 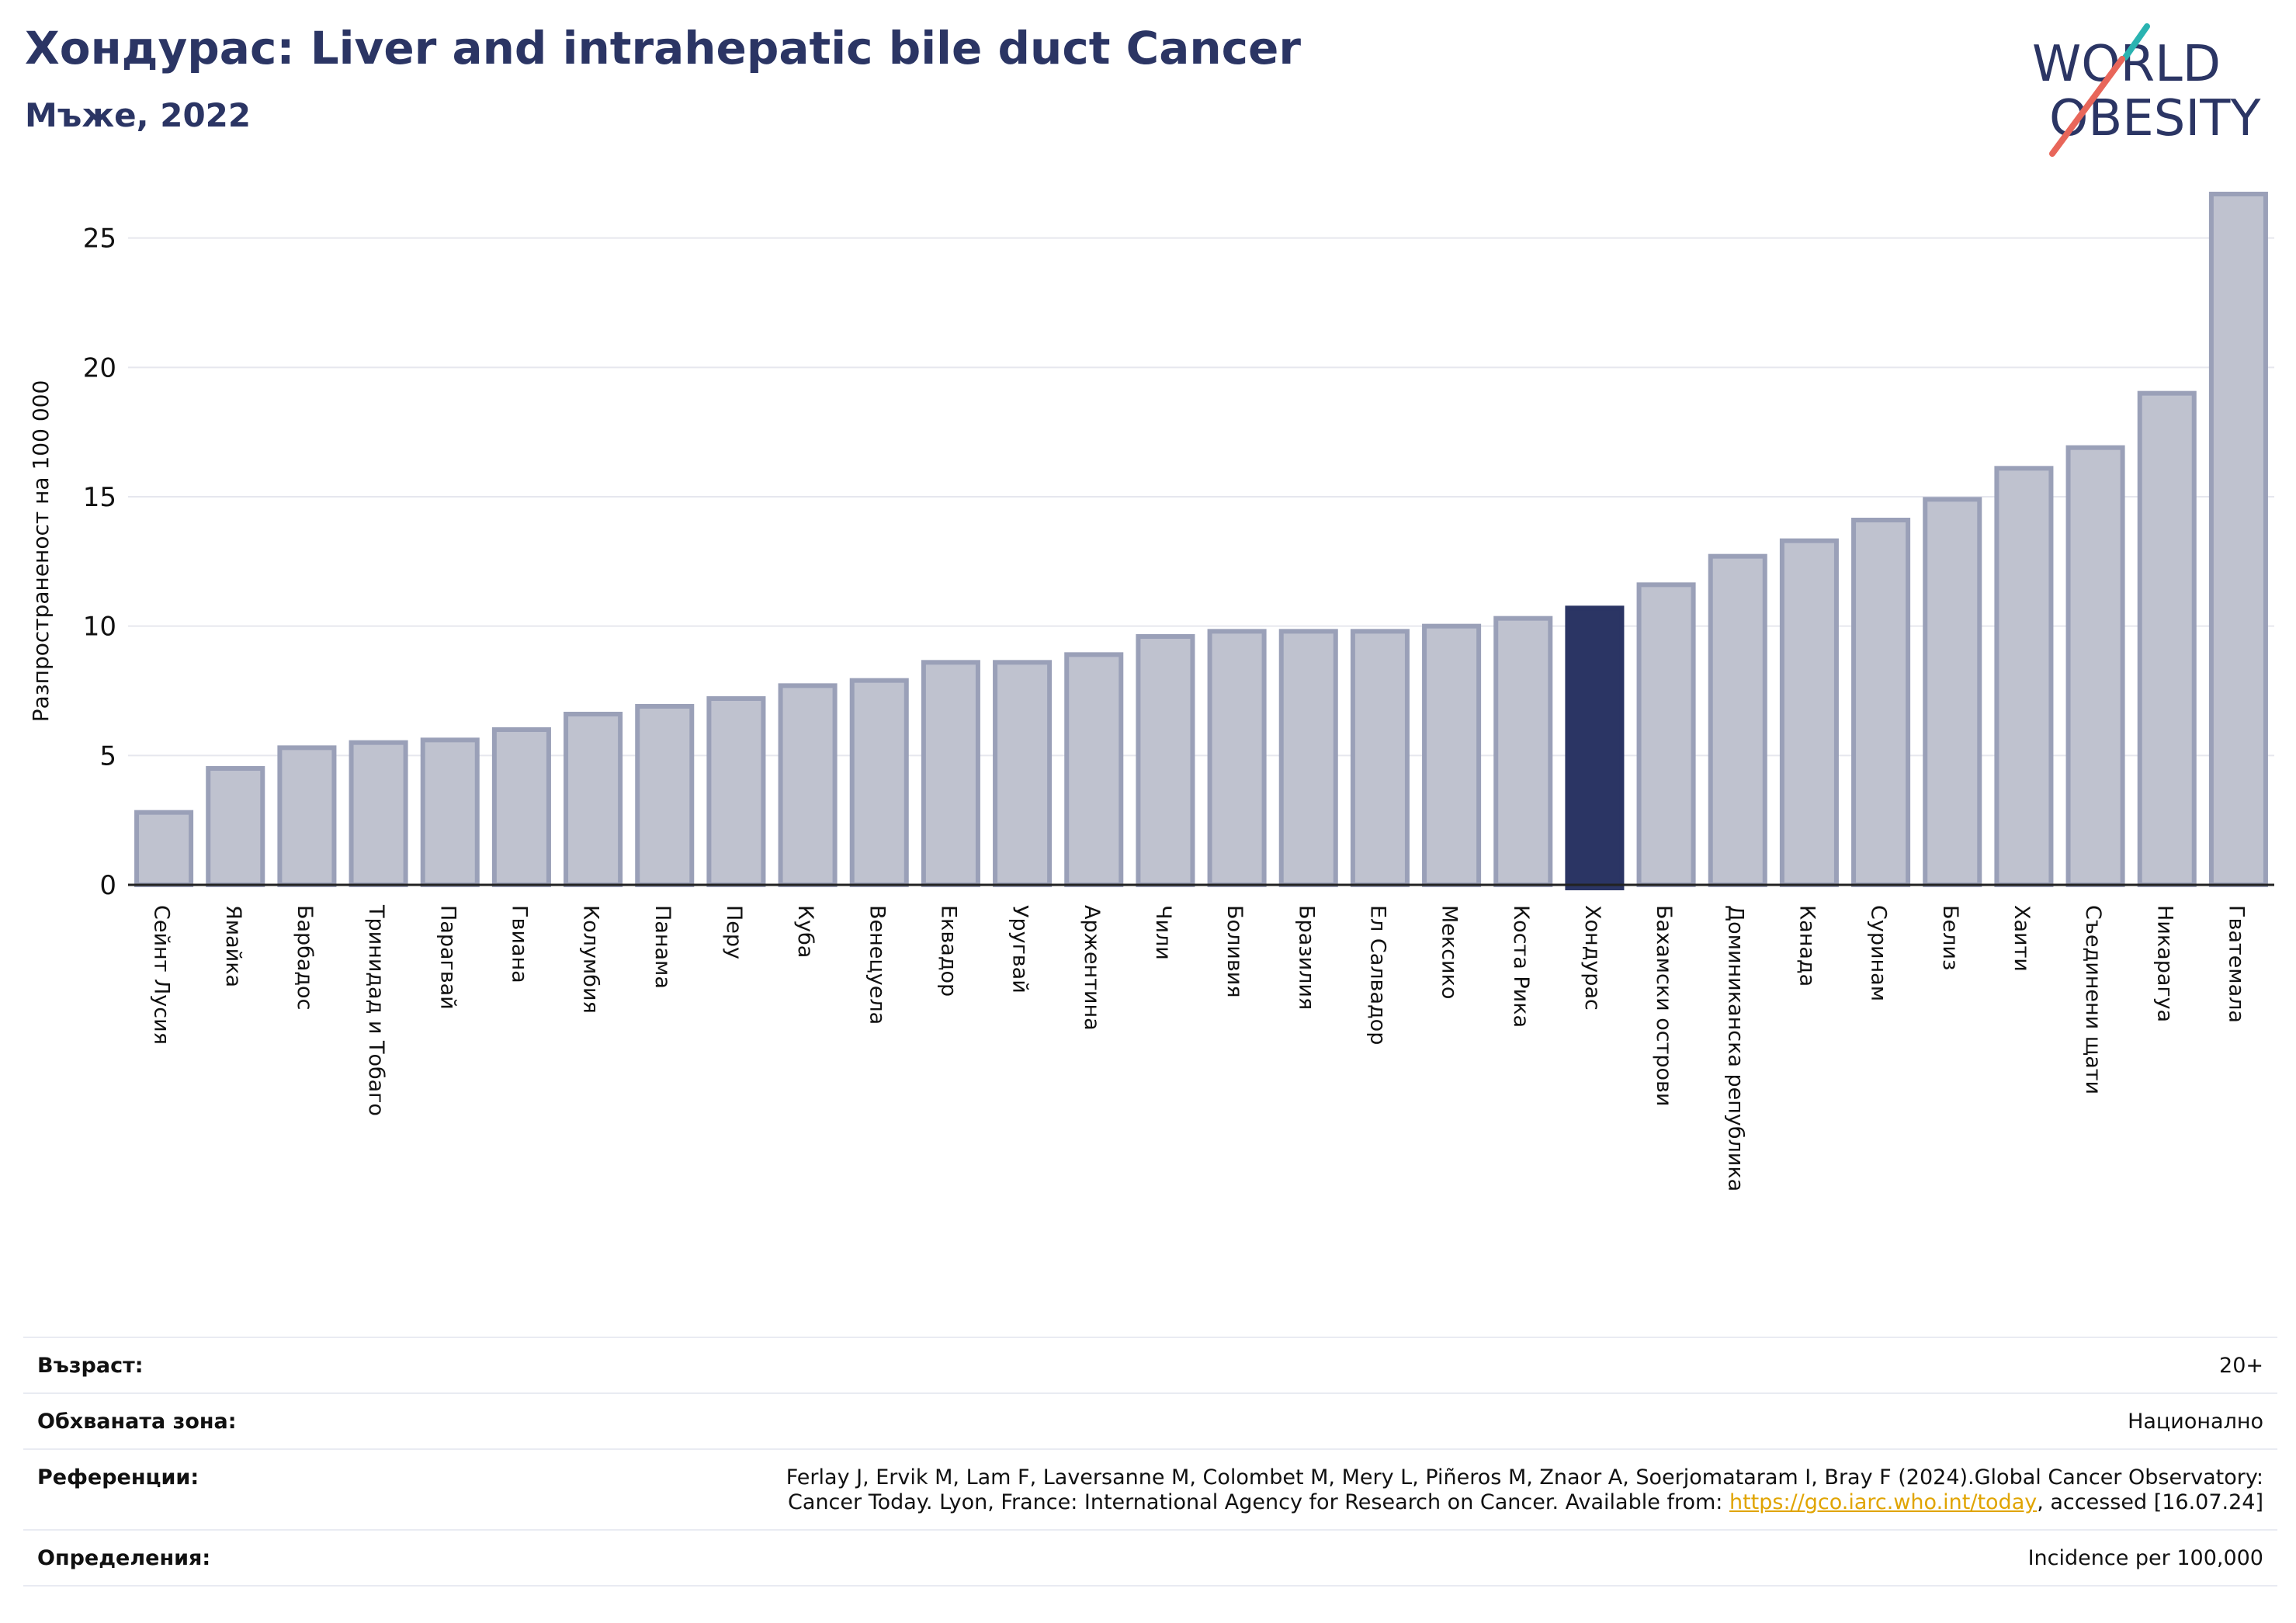 What do you see at coordinates (662, 947) in the screenshot?
I see `x-tick-label: Панама` at bounding box center [662, 947].